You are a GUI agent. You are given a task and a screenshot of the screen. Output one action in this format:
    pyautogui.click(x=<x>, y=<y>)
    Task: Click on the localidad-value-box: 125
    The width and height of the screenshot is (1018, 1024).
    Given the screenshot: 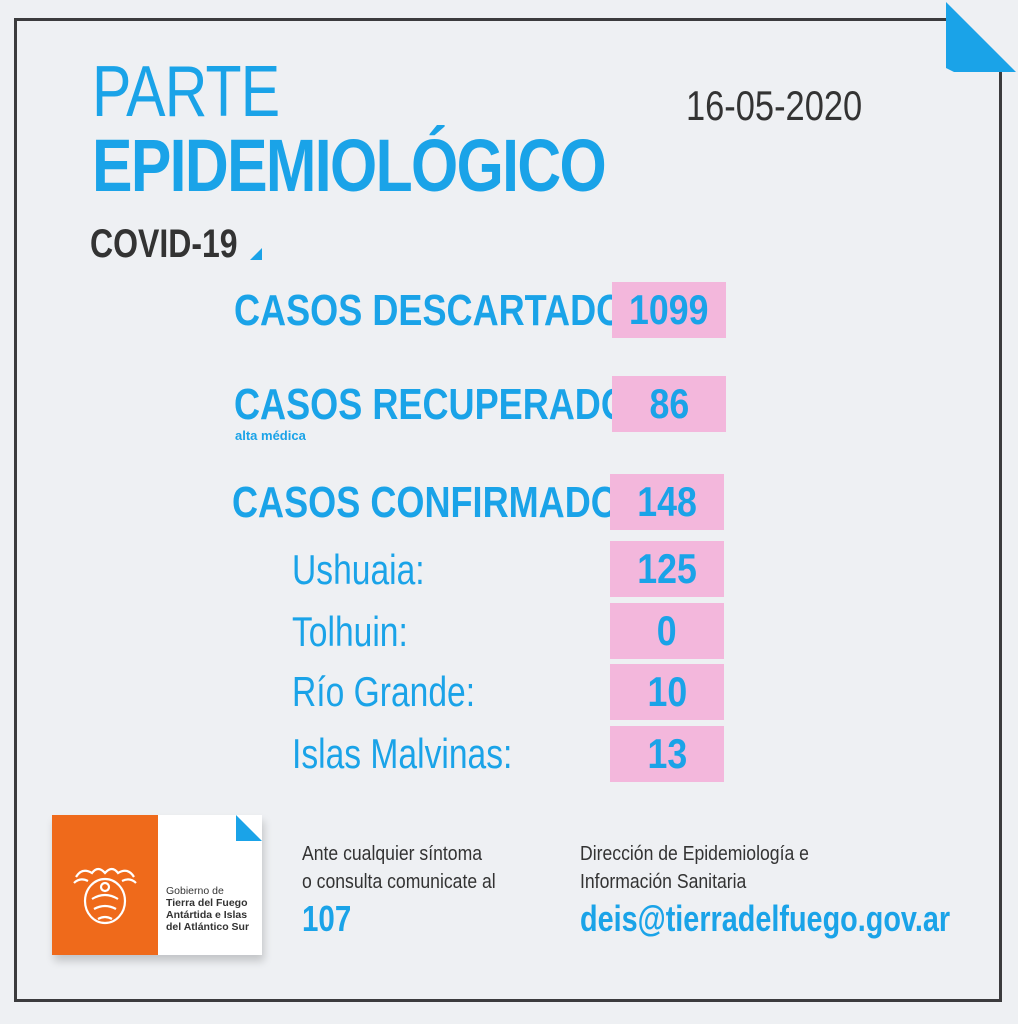 What is the action you would take?
    pyautogui.click(x=667, y=569)
    